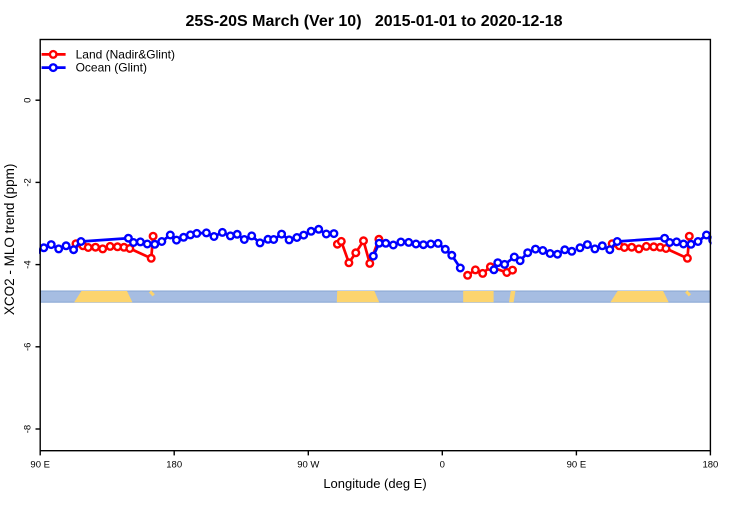 This screenshot has height=505, width=750. What do you see at coordinates (27, 264) in the screenshot?
I see `svg-text: -4` at bounding box center [27, 264].